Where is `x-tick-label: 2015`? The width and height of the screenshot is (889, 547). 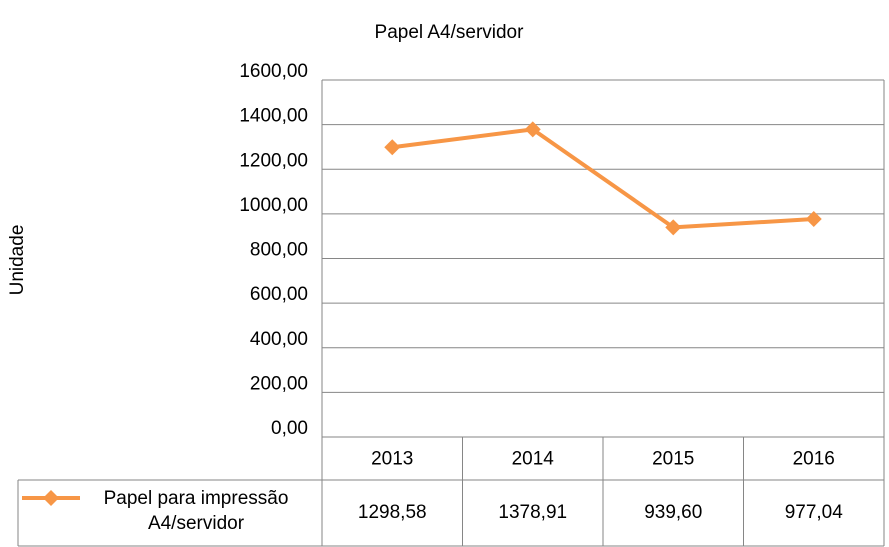
x-tick-label: 2015 is located at coordinates (673, 459).